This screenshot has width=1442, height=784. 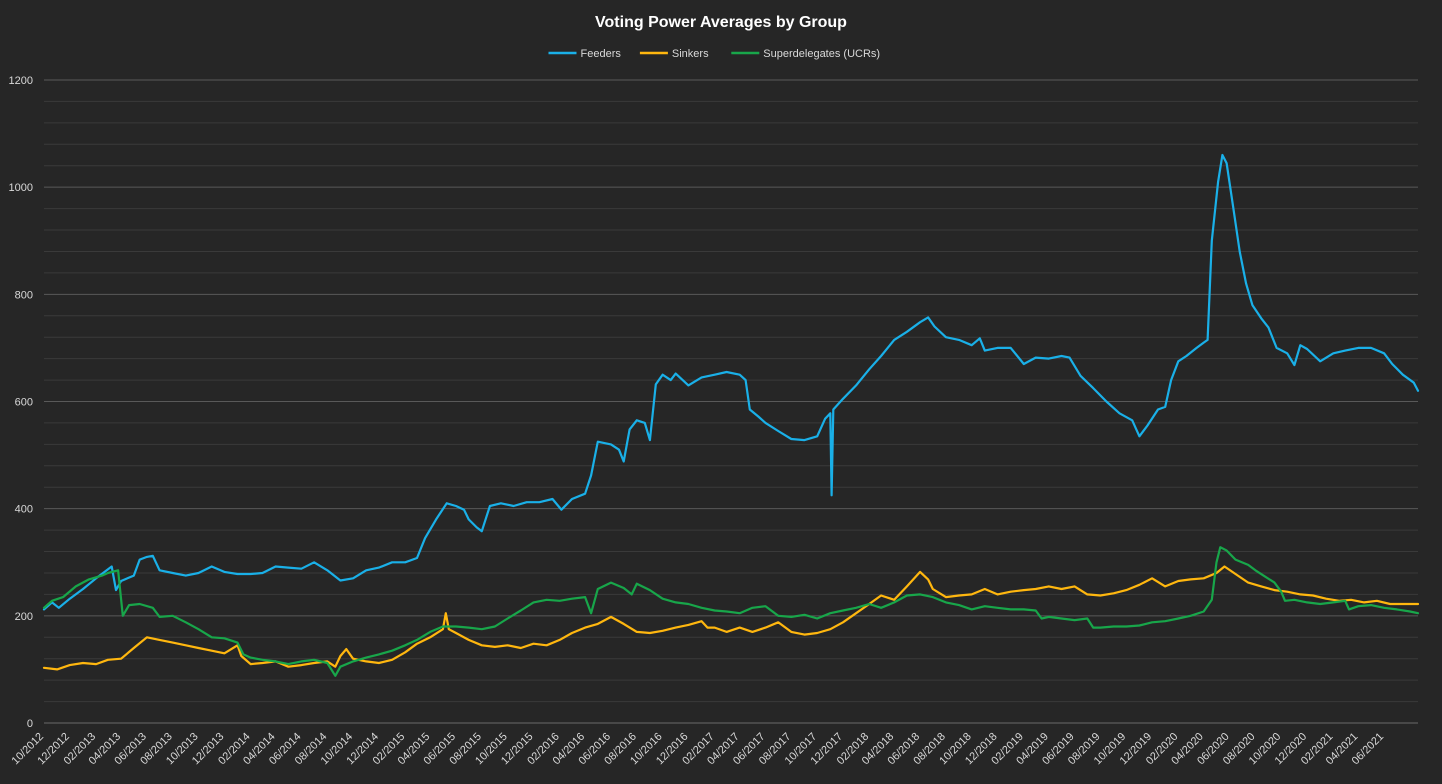 I want to click on legend-label: Superdelegates (UCRs), so click(x=821, y=54).